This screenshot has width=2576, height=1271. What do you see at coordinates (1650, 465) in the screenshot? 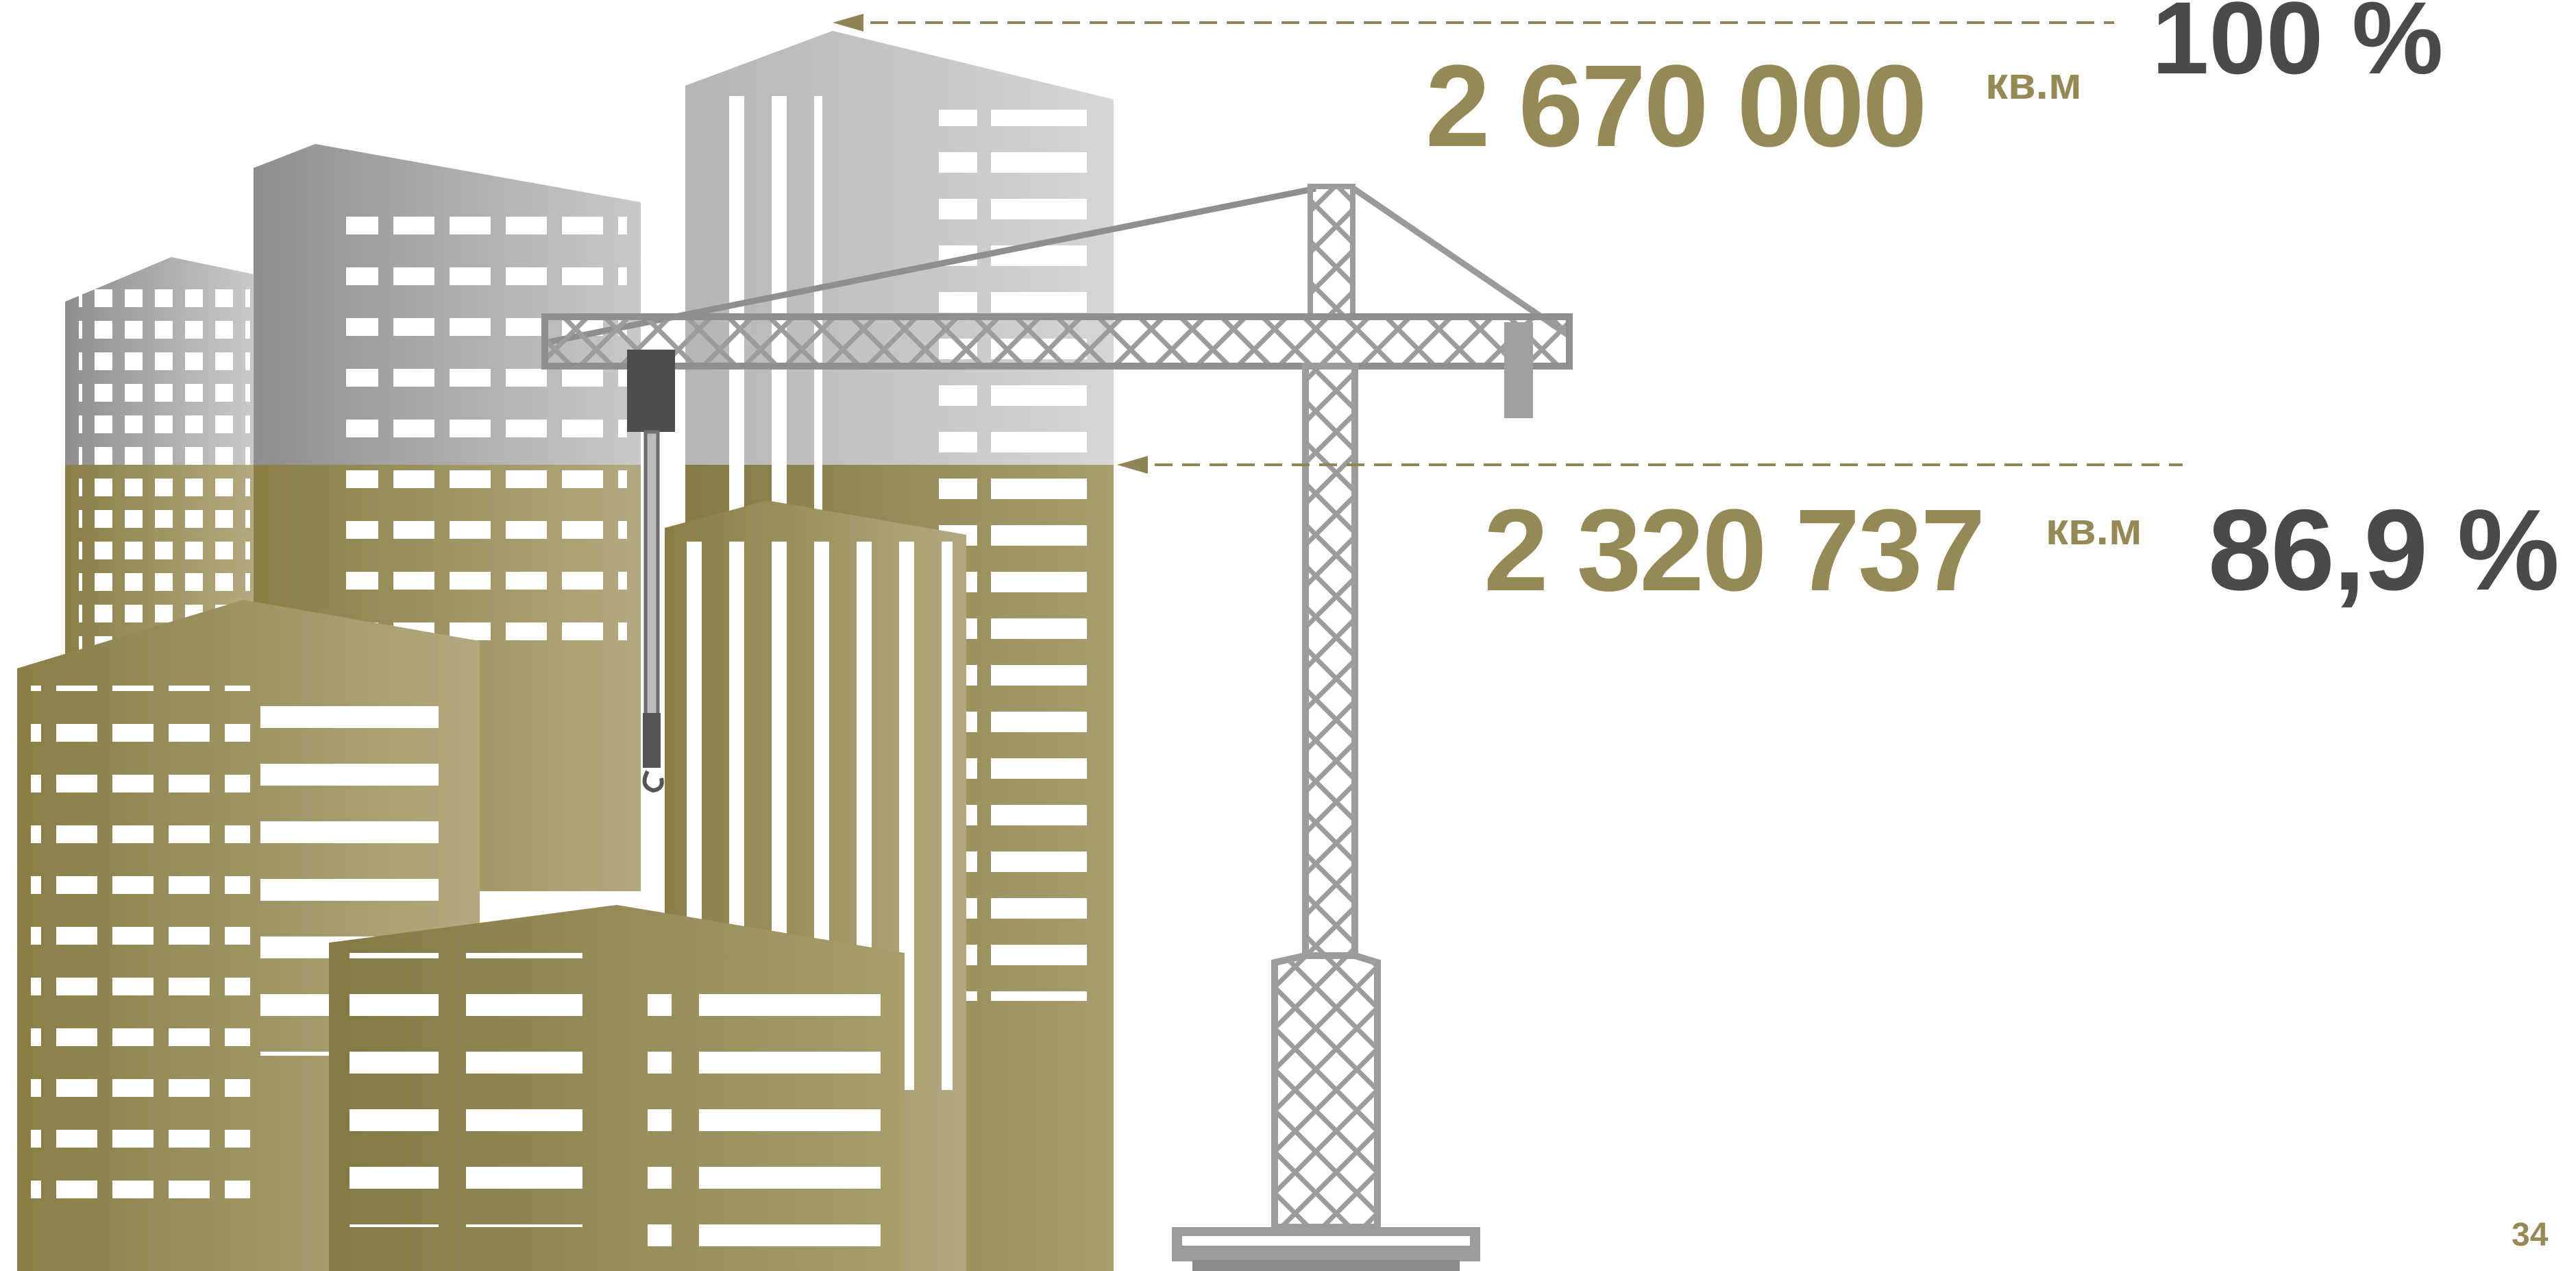
I see `built-indicator-line` at bounding box center [1650, 465].